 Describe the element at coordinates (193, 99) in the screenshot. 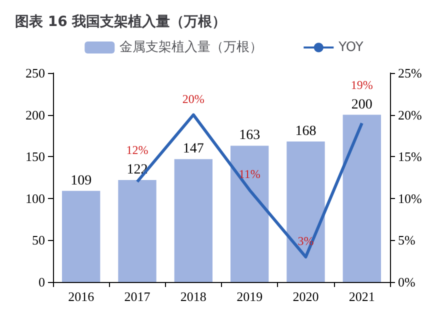

I see `data-label: 20%` at that location.